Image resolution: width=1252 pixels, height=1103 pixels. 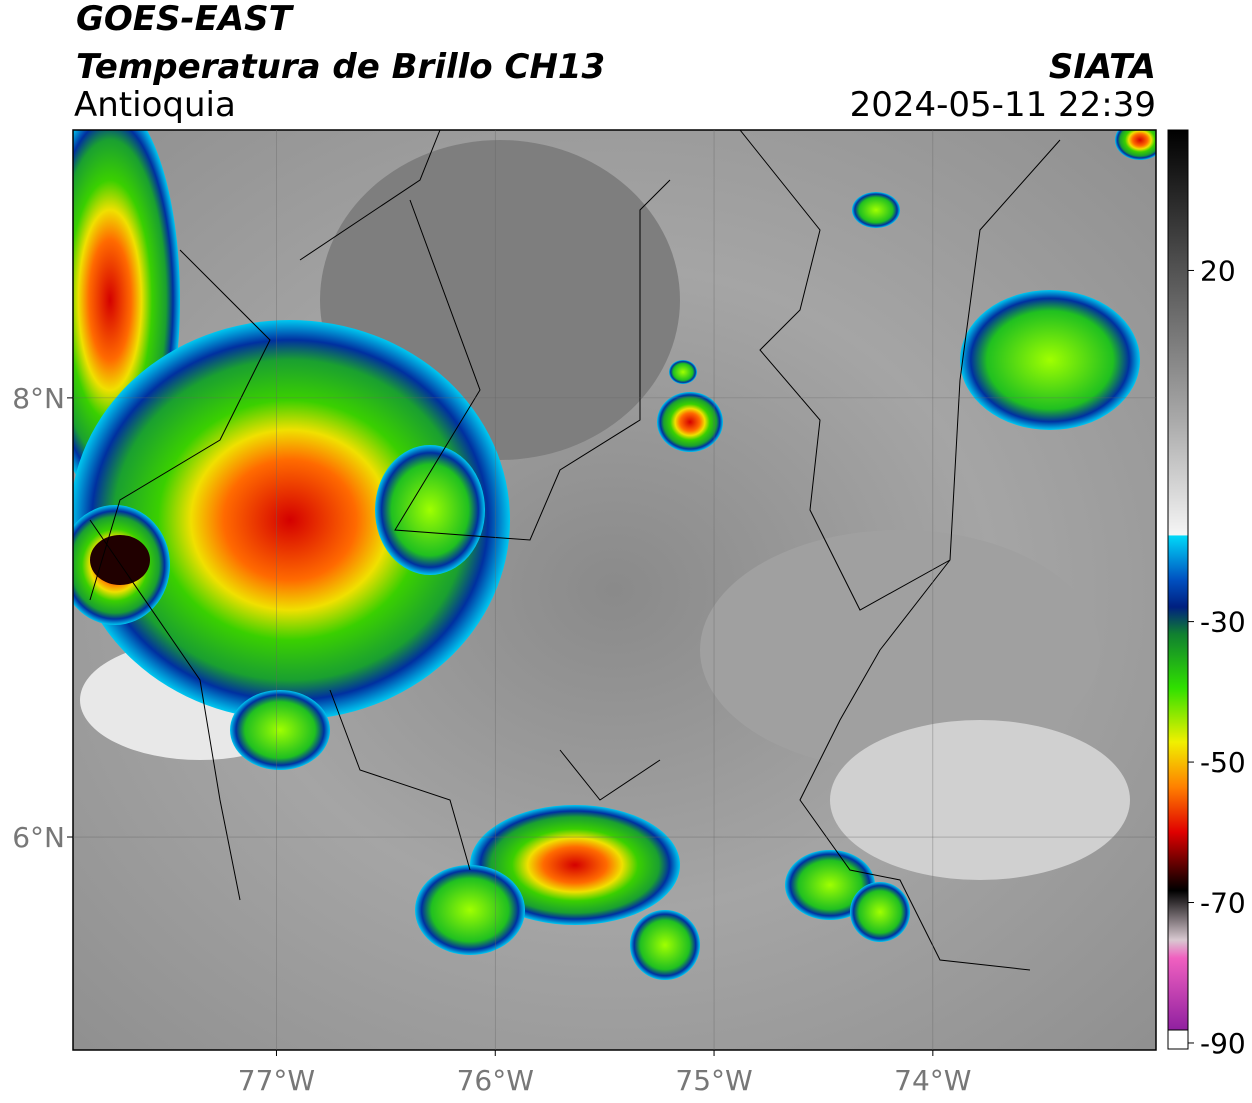 What do you see at coordinates (1223, 762) in the screenshot?
I see `colorbar-tick-label: -50` at bounding box center [1223, 762].